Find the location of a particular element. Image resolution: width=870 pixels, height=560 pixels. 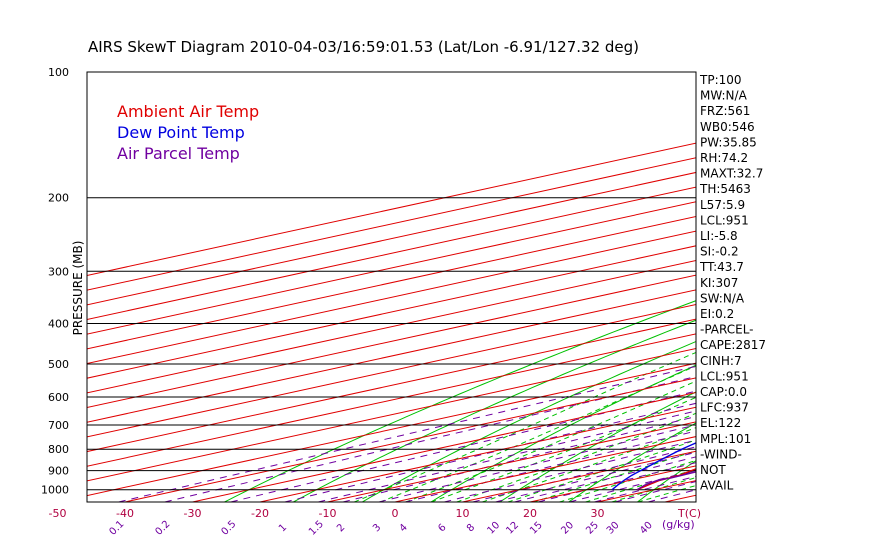

mixing-ratio-tick-label: 4 is located at coordinates (404, 528).